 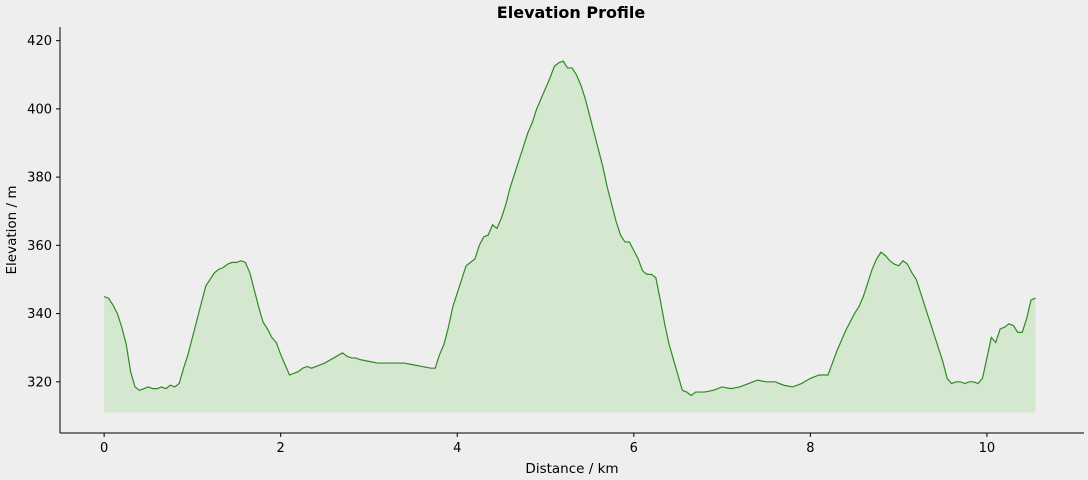 What do you see at coordinates (39, 178) in the screenshot?
I see `y-tick-label: 380` at bounding box center [39, 178].